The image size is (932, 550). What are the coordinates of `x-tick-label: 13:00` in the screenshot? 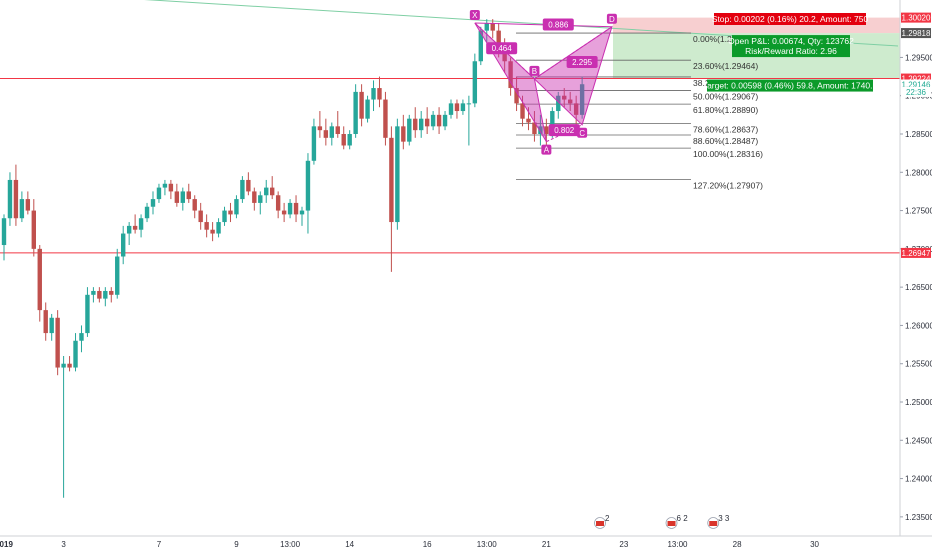 It's located at (290, 544).